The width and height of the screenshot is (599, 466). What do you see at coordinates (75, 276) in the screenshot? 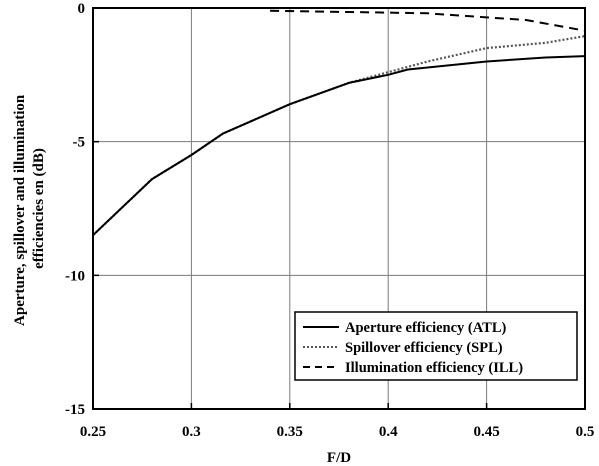
I see `y-tick-label: -10` at bounding box center [75, 276].